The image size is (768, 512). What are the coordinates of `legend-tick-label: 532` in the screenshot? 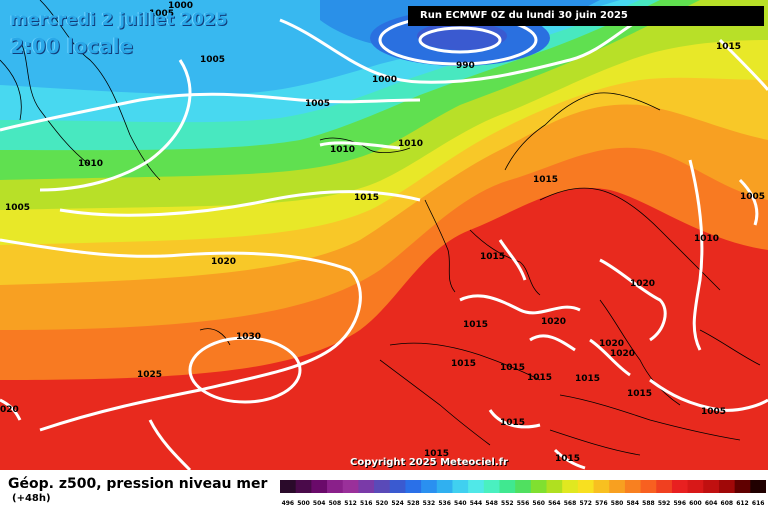 It's located at (429, 503).